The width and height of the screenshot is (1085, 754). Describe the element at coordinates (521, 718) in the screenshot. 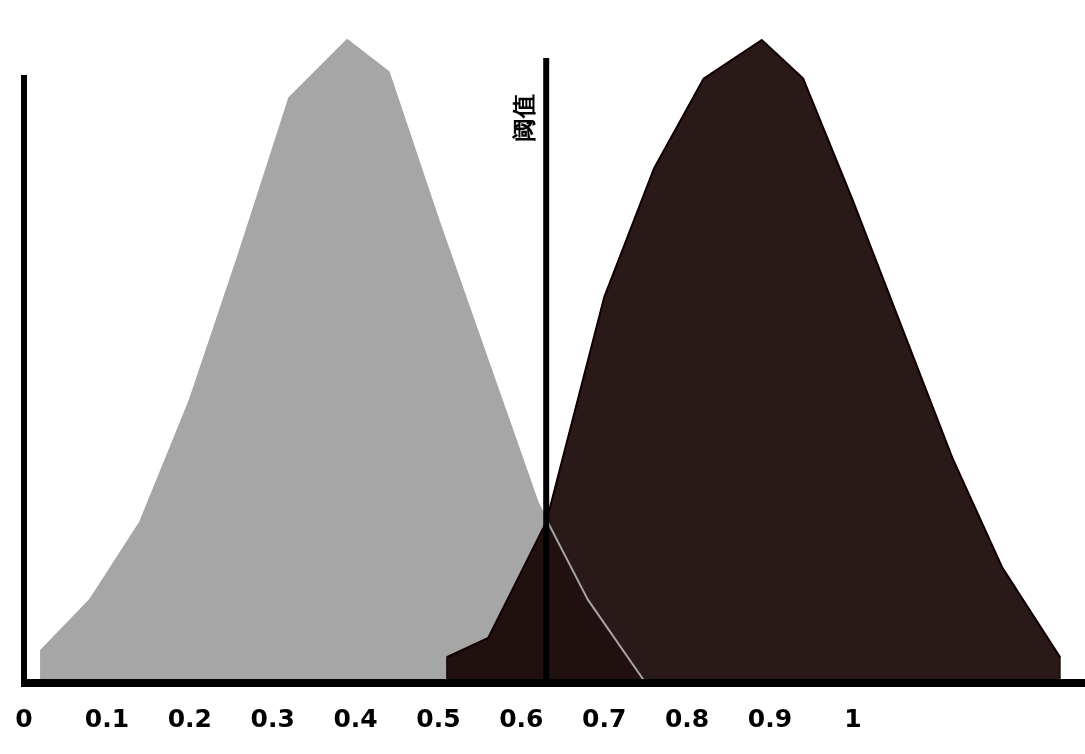

I see `x-tick-label: 0.6` at that location.